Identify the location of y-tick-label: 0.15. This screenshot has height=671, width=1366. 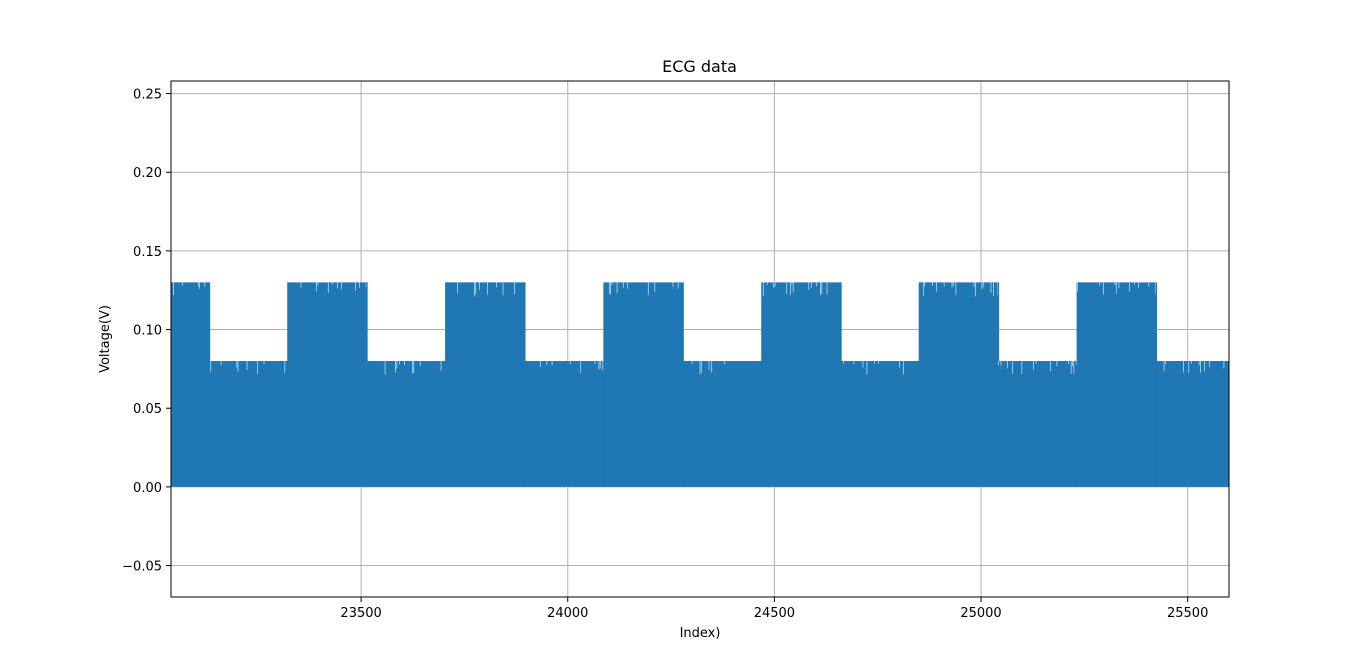
(147, 252).